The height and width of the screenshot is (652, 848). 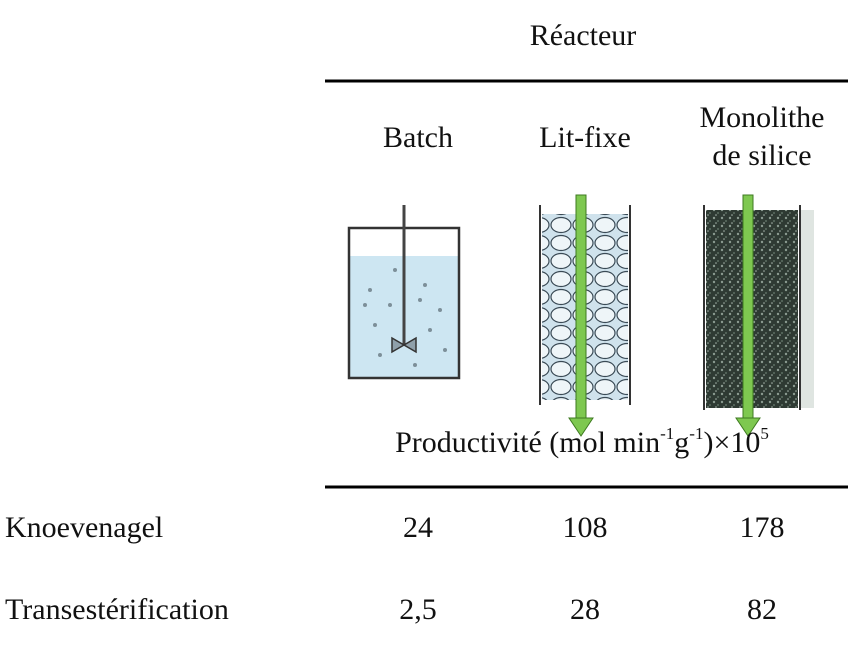 I want to click on column-header: Lit-fixe, so click(x=585, y=137).